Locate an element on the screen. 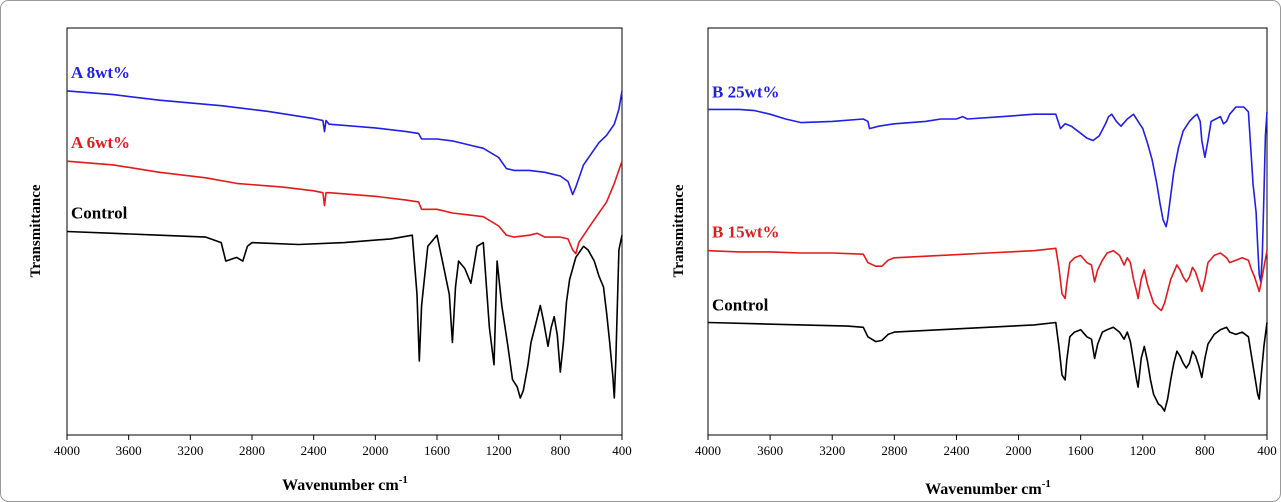 The width and height of the screenshot is (1281, 502). series-label-top: A 8wt% is located at coordinates (100, 72).